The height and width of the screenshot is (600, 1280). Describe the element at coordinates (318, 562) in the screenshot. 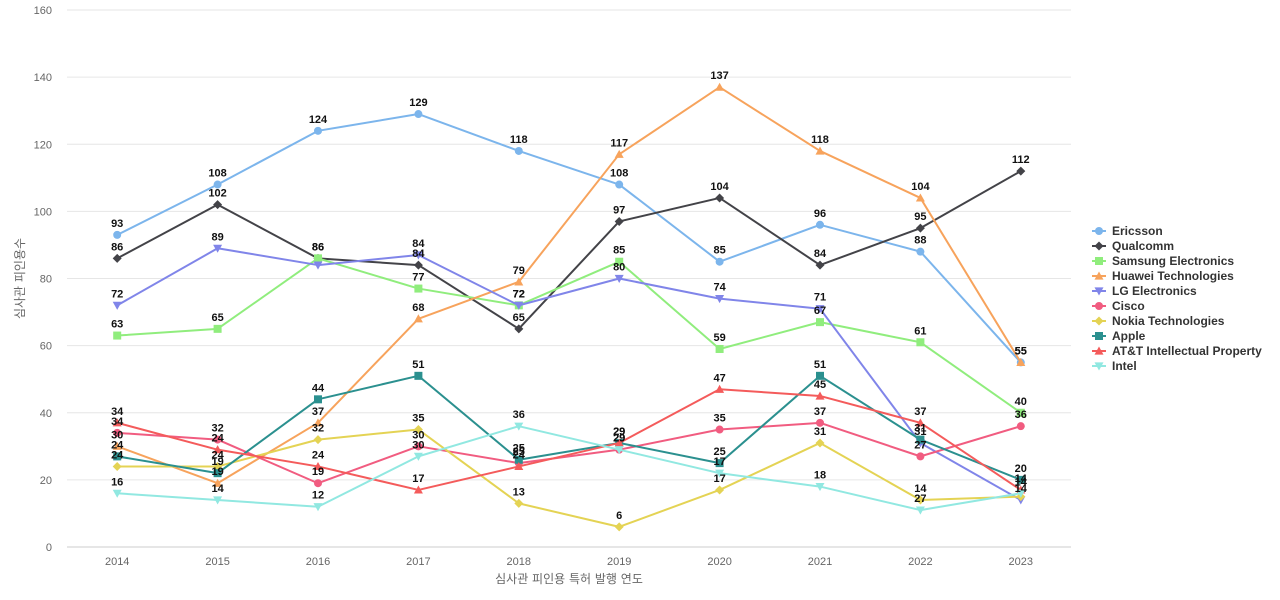

I see `x-tick-label: 2016` at that location.